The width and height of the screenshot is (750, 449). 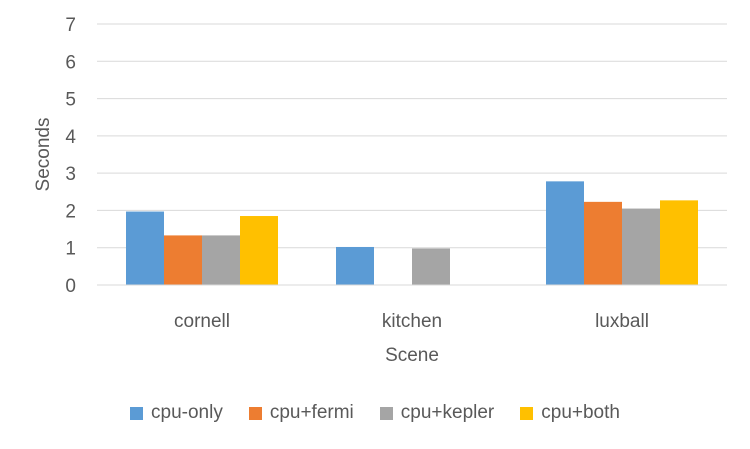 What do you see at coordinates (70, 137) in the screenshot?
I see `y-tick-label: 4` at bounding box center [70, 137].